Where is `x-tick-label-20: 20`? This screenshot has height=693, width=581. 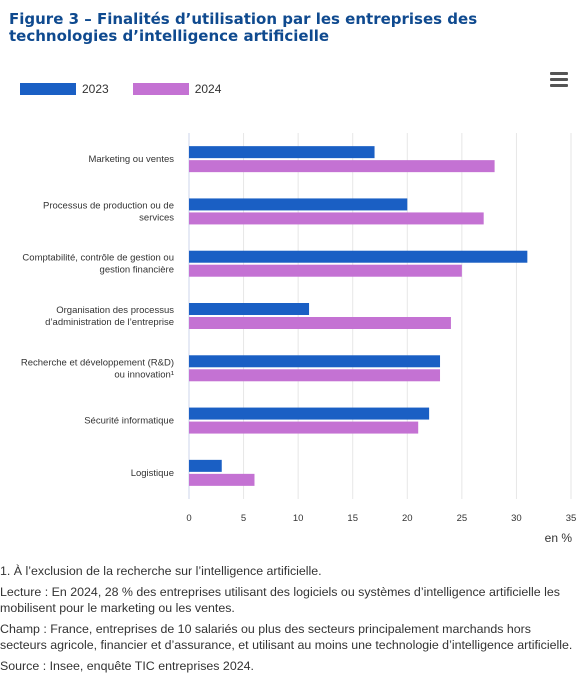 x-tick-label-20: 20 is located at coordinates (407, 518).